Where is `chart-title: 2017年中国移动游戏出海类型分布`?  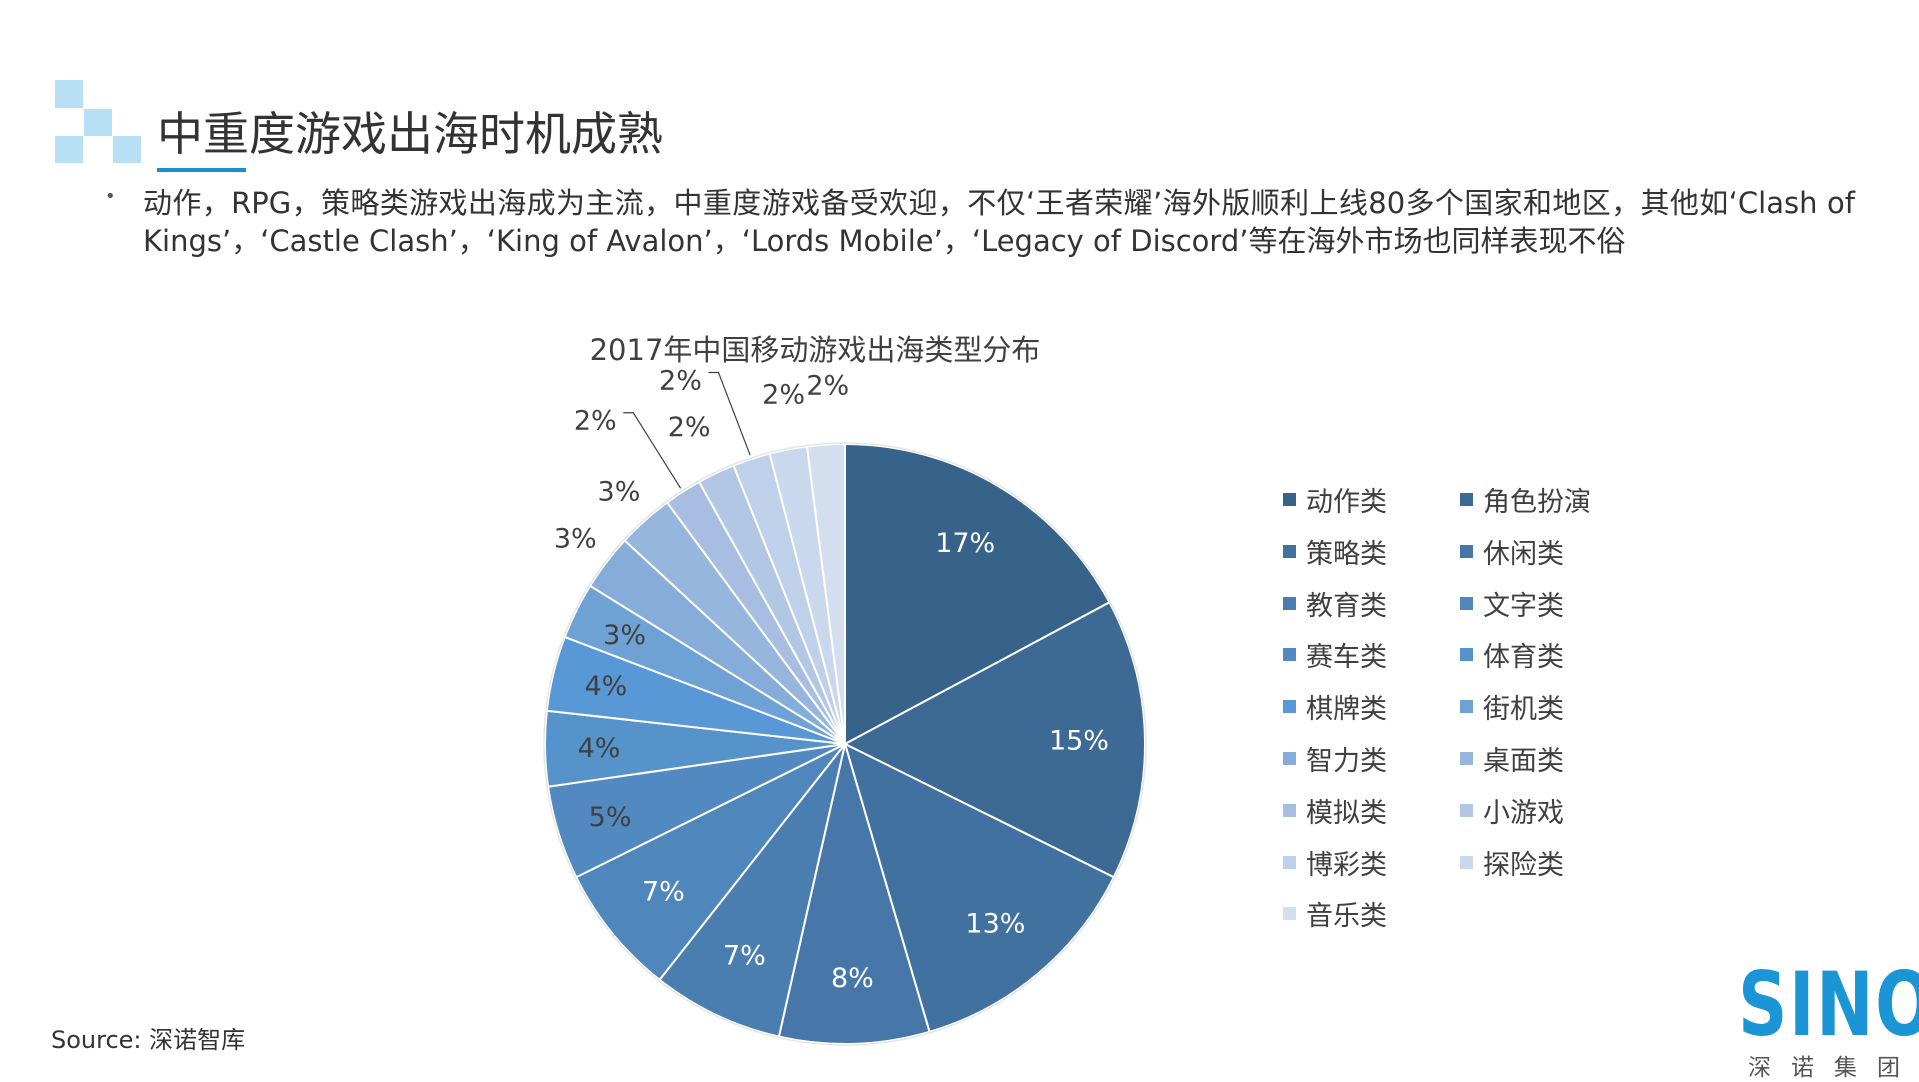
chart-title: 2017年中国移动游戏出海类型分布 is located at coordinates (815, 350).